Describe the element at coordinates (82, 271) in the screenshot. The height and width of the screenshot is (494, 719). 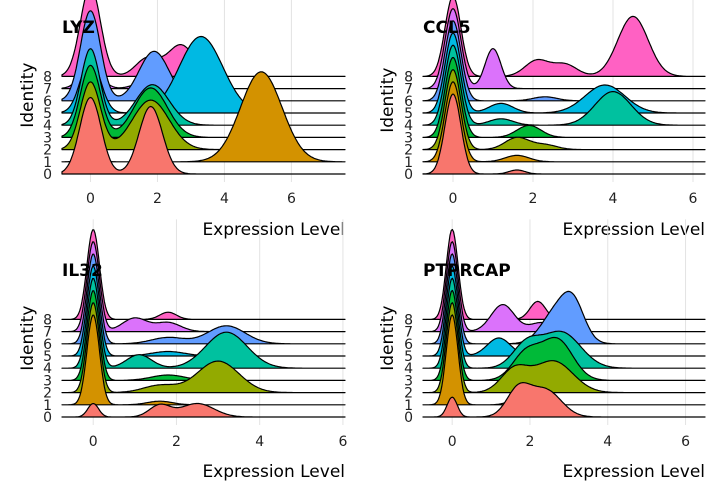
I see `panel-title: IL32` at that location.